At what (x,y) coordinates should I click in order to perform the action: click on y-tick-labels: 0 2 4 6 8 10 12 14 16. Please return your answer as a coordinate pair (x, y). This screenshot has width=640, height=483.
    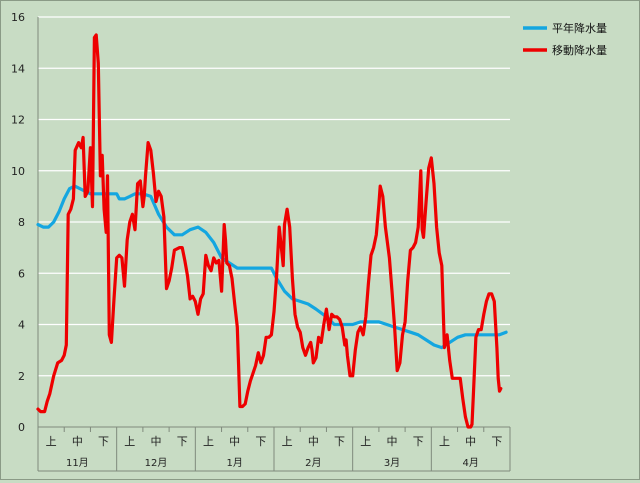
    Looking at the image, I should click on (18, 222).